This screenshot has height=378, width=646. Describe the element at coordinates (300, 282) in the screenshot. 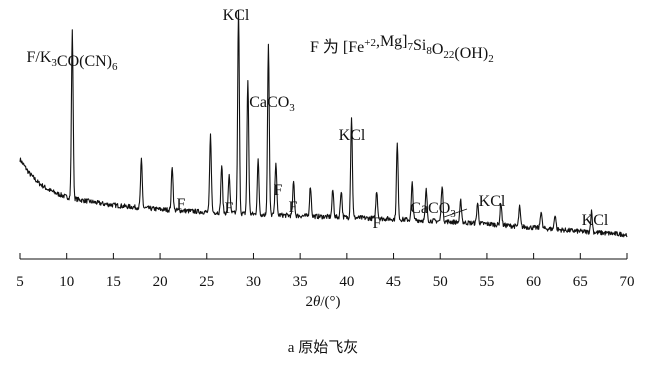

I see `x-tick-label: 35` at that location.